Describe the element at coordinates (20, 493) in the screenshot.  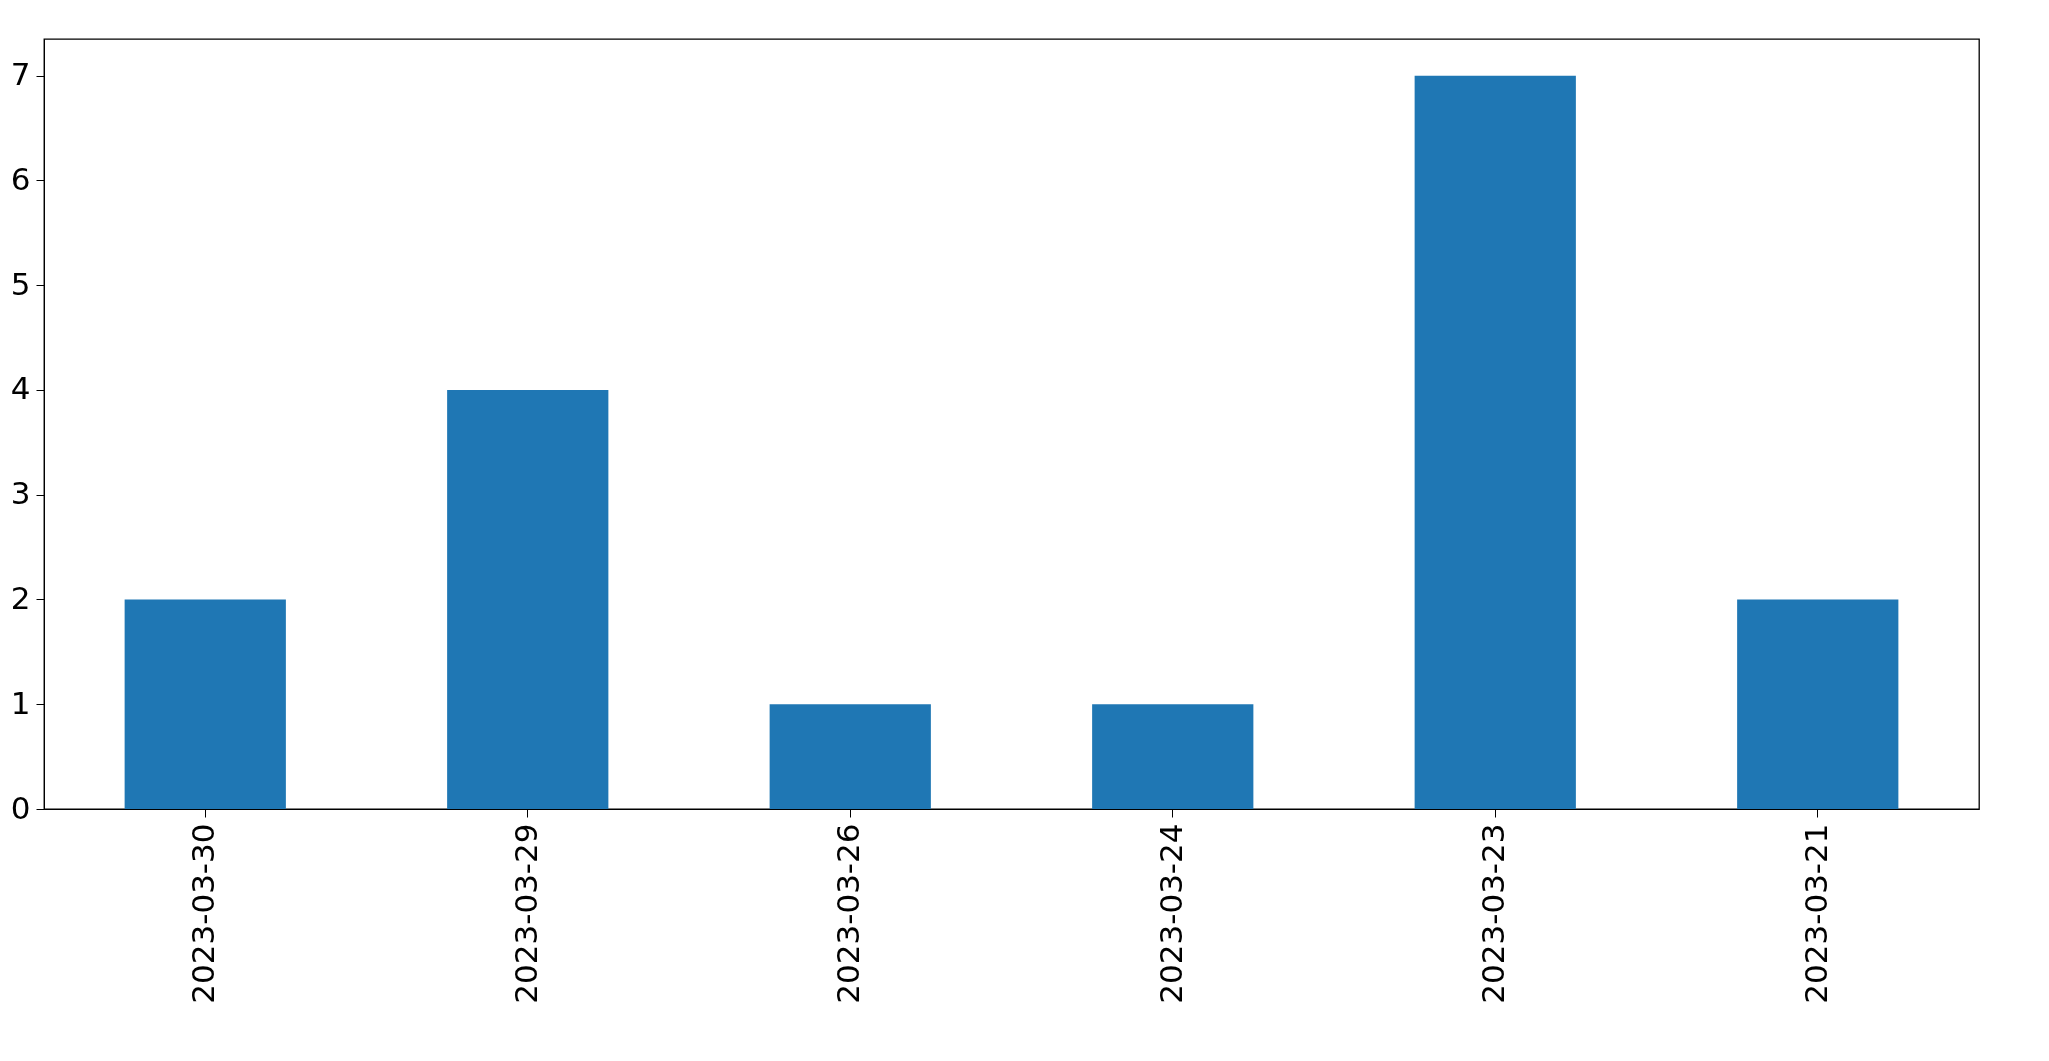
I see `y-tick-label: 3` at that location.